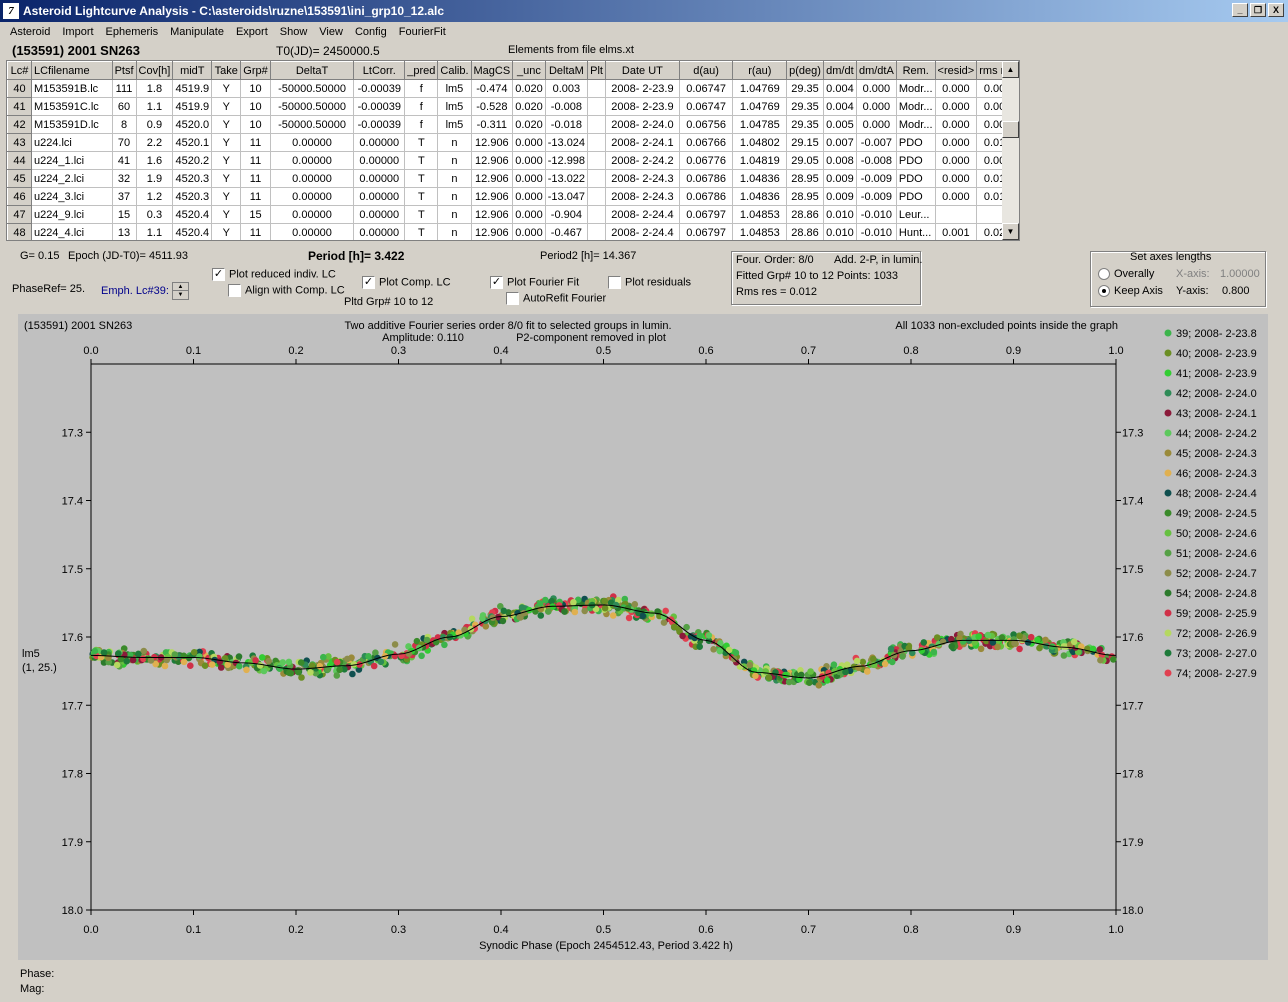 Image resolution: width=1288 pixels, height=1002 pixels. What do you see at coordinates (192, 70) in the screenshot?
I see `column-header: midT` at bounding box center [192, 70].